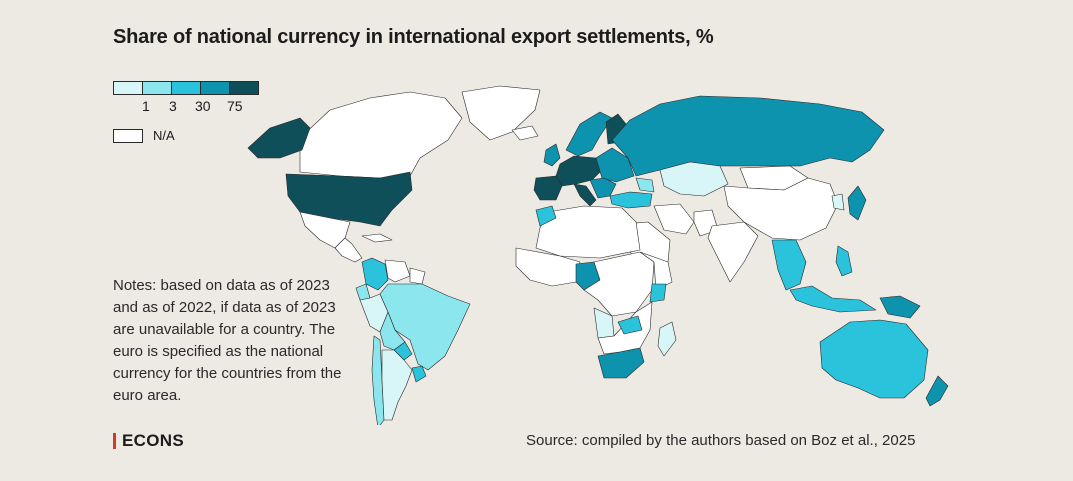 Image resolution: width=1073 pixels, height=481 pixels. I want to click on legend-na: N/A, so click(185, 135).